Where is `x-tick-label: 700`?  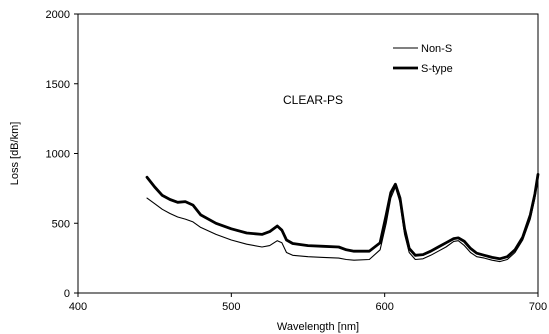 x-tick-label: 700 is located at coordinates (538, 307).